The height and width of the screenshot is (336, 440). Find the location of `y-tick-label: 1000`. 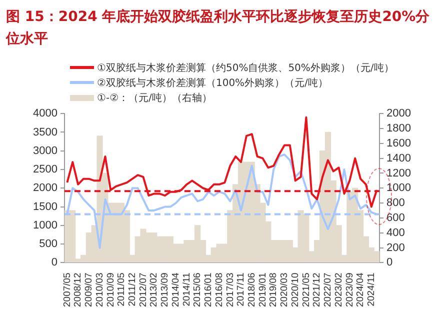

y-tick-label: 1000 is located at coordinates (45, 225).